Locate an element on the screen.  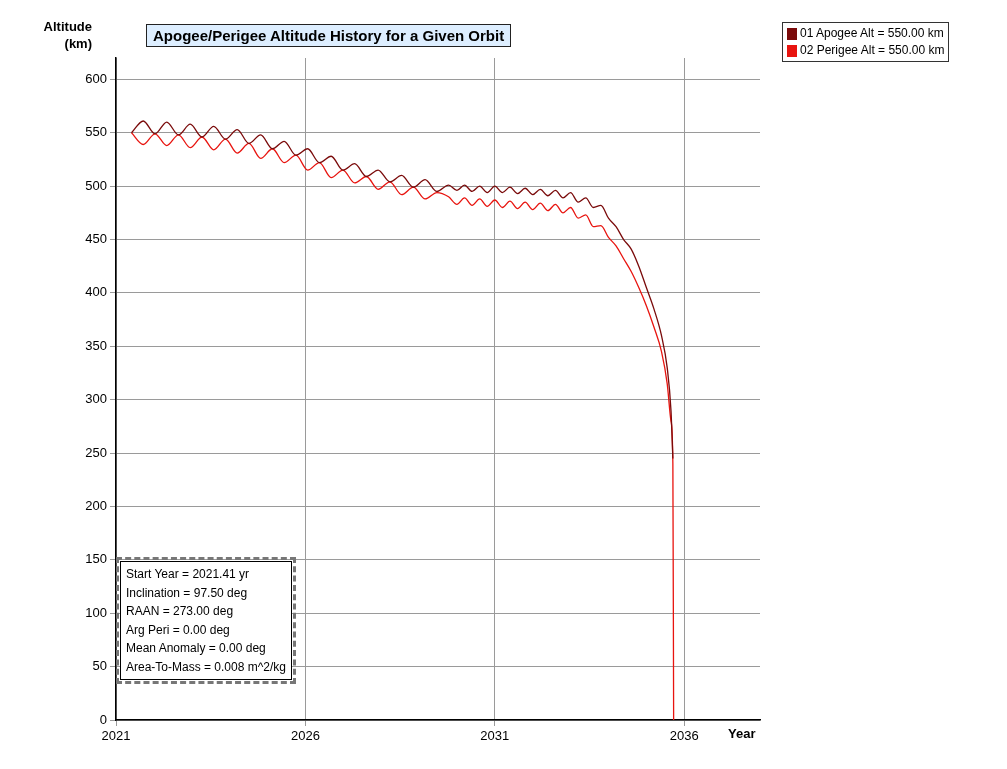
y-tick-label: 150 is located at coordinates (96, 559).